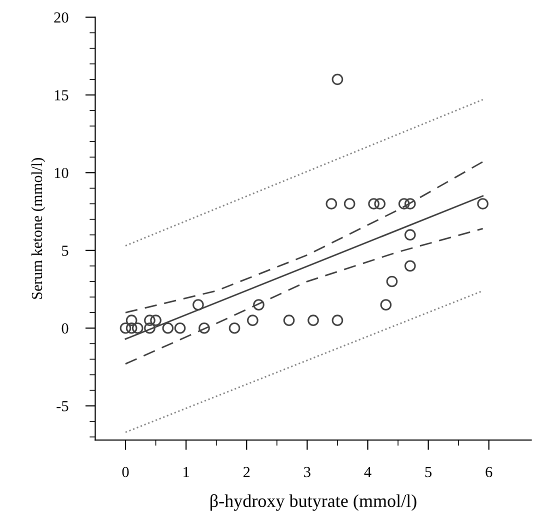 The width and height of the screenshot is (535, 522). Describe the element at coordinates (65, 251) in the screenshot. I see `y-tick-label: 5` at that location.